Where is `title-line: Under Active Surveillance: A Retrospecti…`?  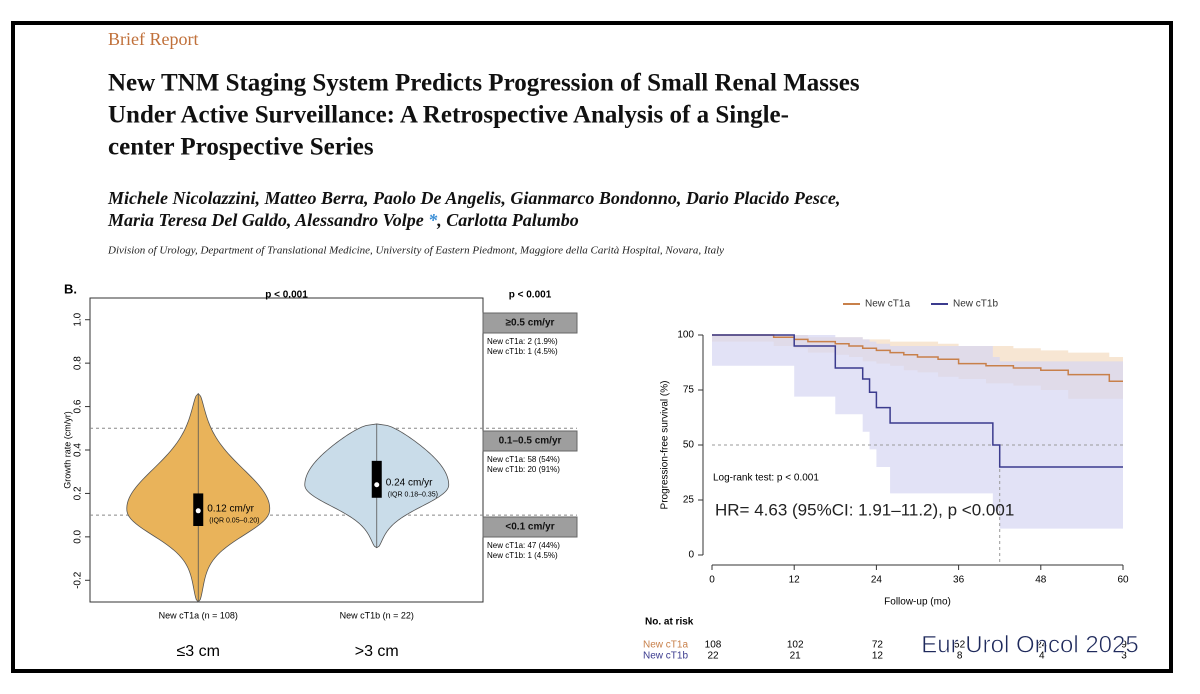
title-line: Under Active Surveillance: A Retrospecti… is located at coordinates (448, 115).